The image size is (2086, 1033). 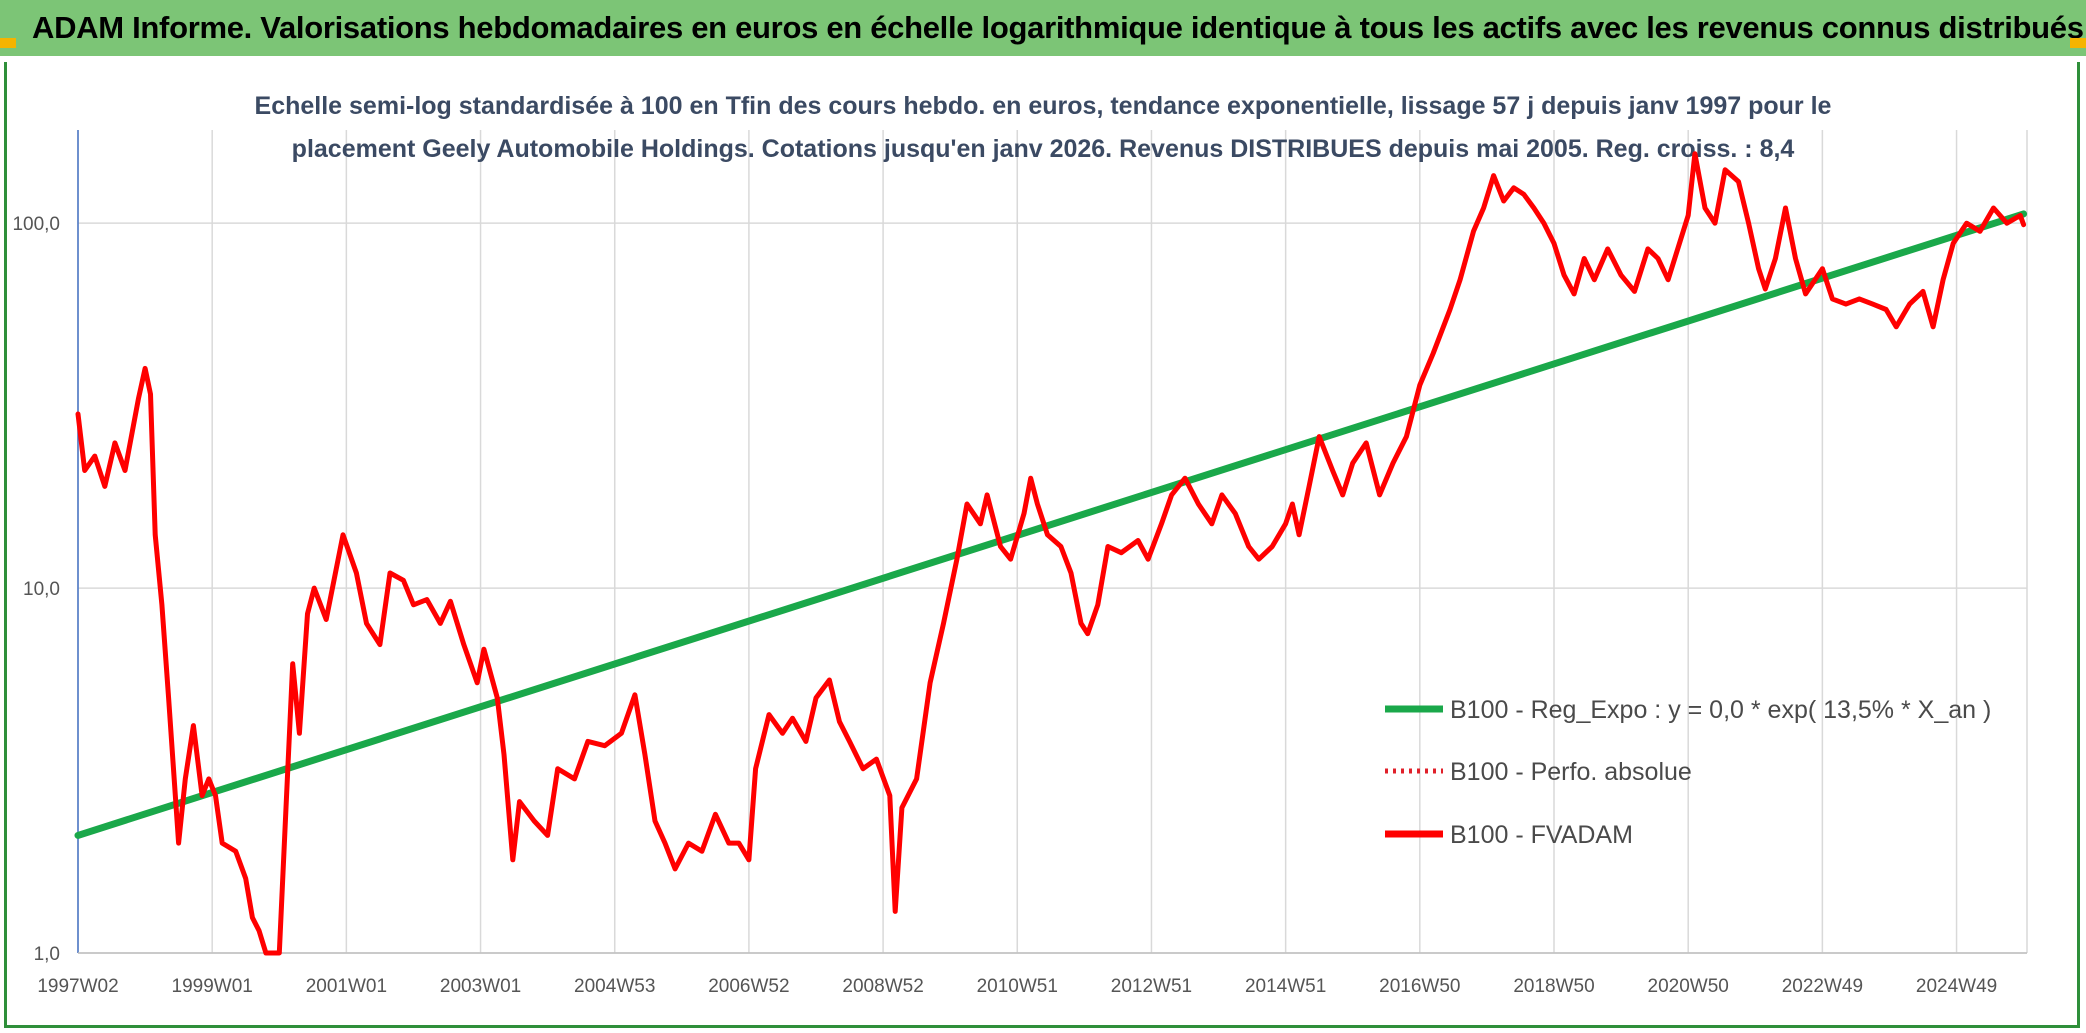 What do you see at coordinates (480, 986) in the screenshot?
I see `x-tick-label-3: 2003W01` at bounding box center [480, 986].